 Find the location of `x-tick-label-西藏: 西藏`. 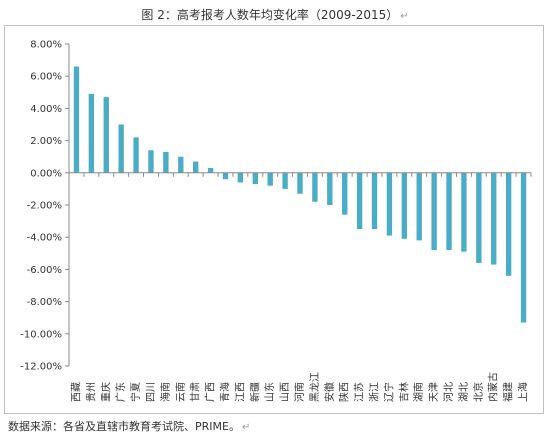

x-tick-label-西藏: 西藏 is located at coordinates (76, 392).